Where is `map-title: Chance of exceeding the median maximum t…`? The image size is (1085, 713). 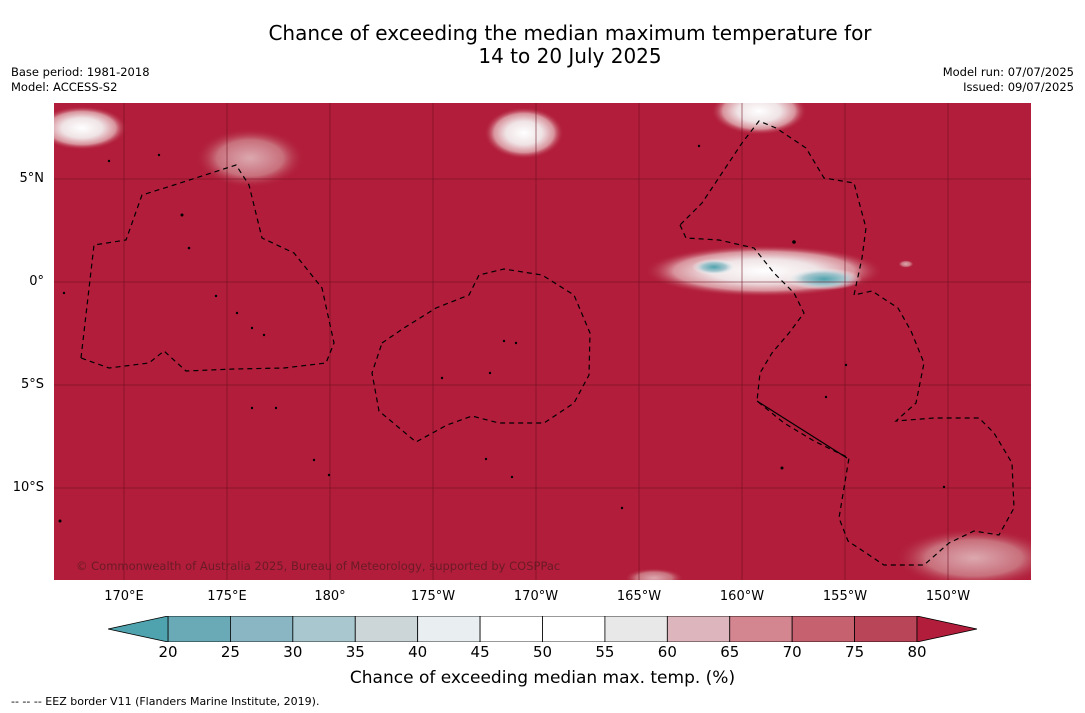
map-title: Chance of exceeding the median maximum t… is located at coordinates (542, 45).